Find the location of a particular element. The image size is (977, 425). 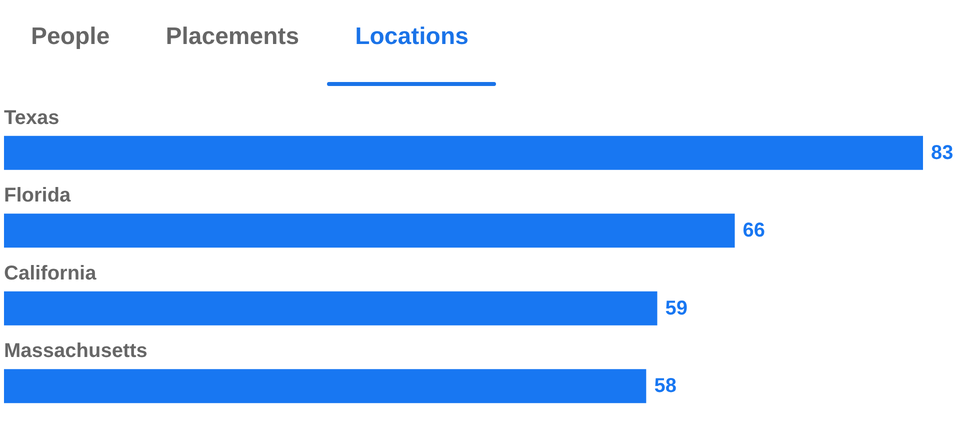

text: Placements is located at coordinates (233, 36).